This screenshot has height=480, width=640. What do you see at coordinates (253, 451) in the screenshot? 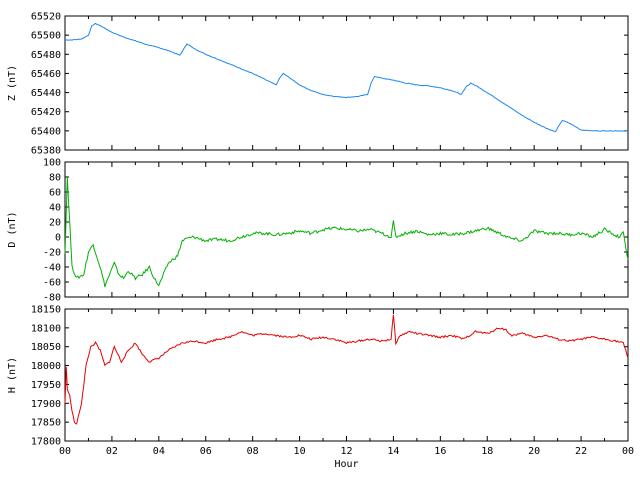
I see `x-tick-label: 08` at bounding box center [253, 451].